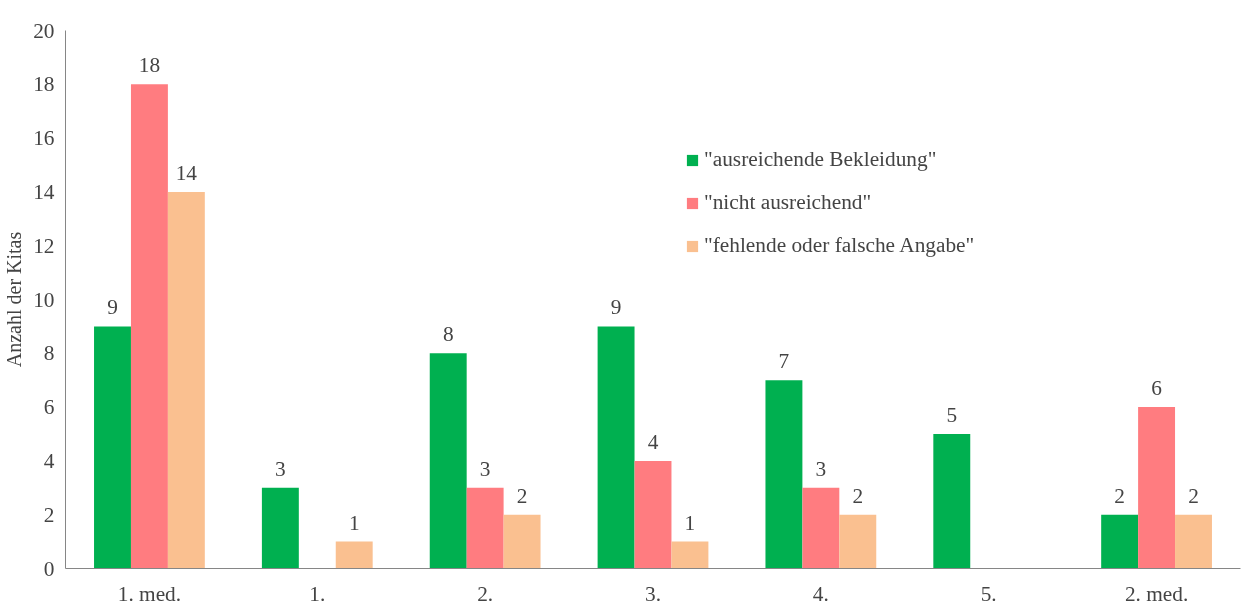 The height and width of the screenshot is (612, 1255). What do you see at coordinates (44, 245) in the screenshot?
I see `y-tick-label: 12` at bounding box center [44, 245].